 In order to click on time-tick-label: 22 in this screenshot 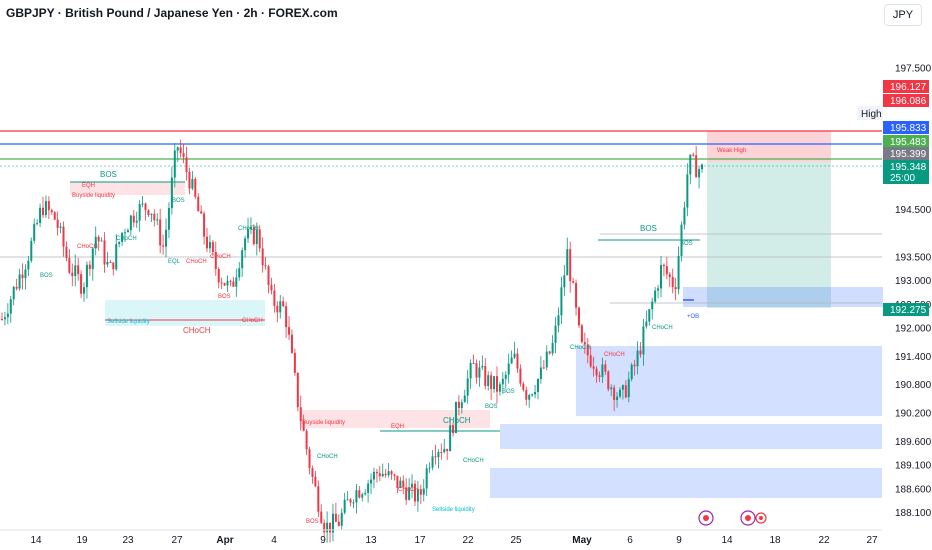, I will do `click(824, 540)`.